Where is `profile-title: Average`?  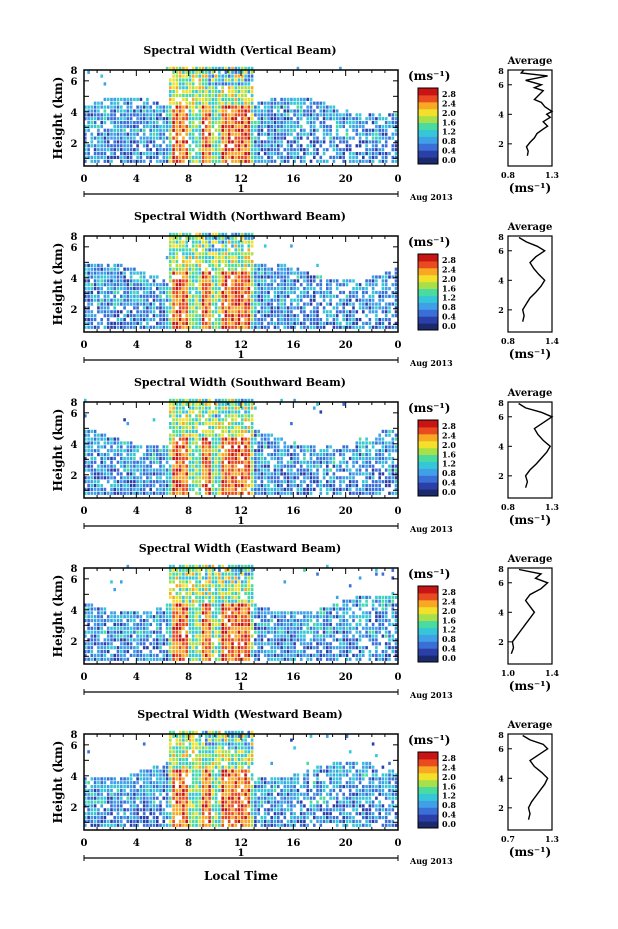 profile-title: Average is located at coordinates (530, 227).